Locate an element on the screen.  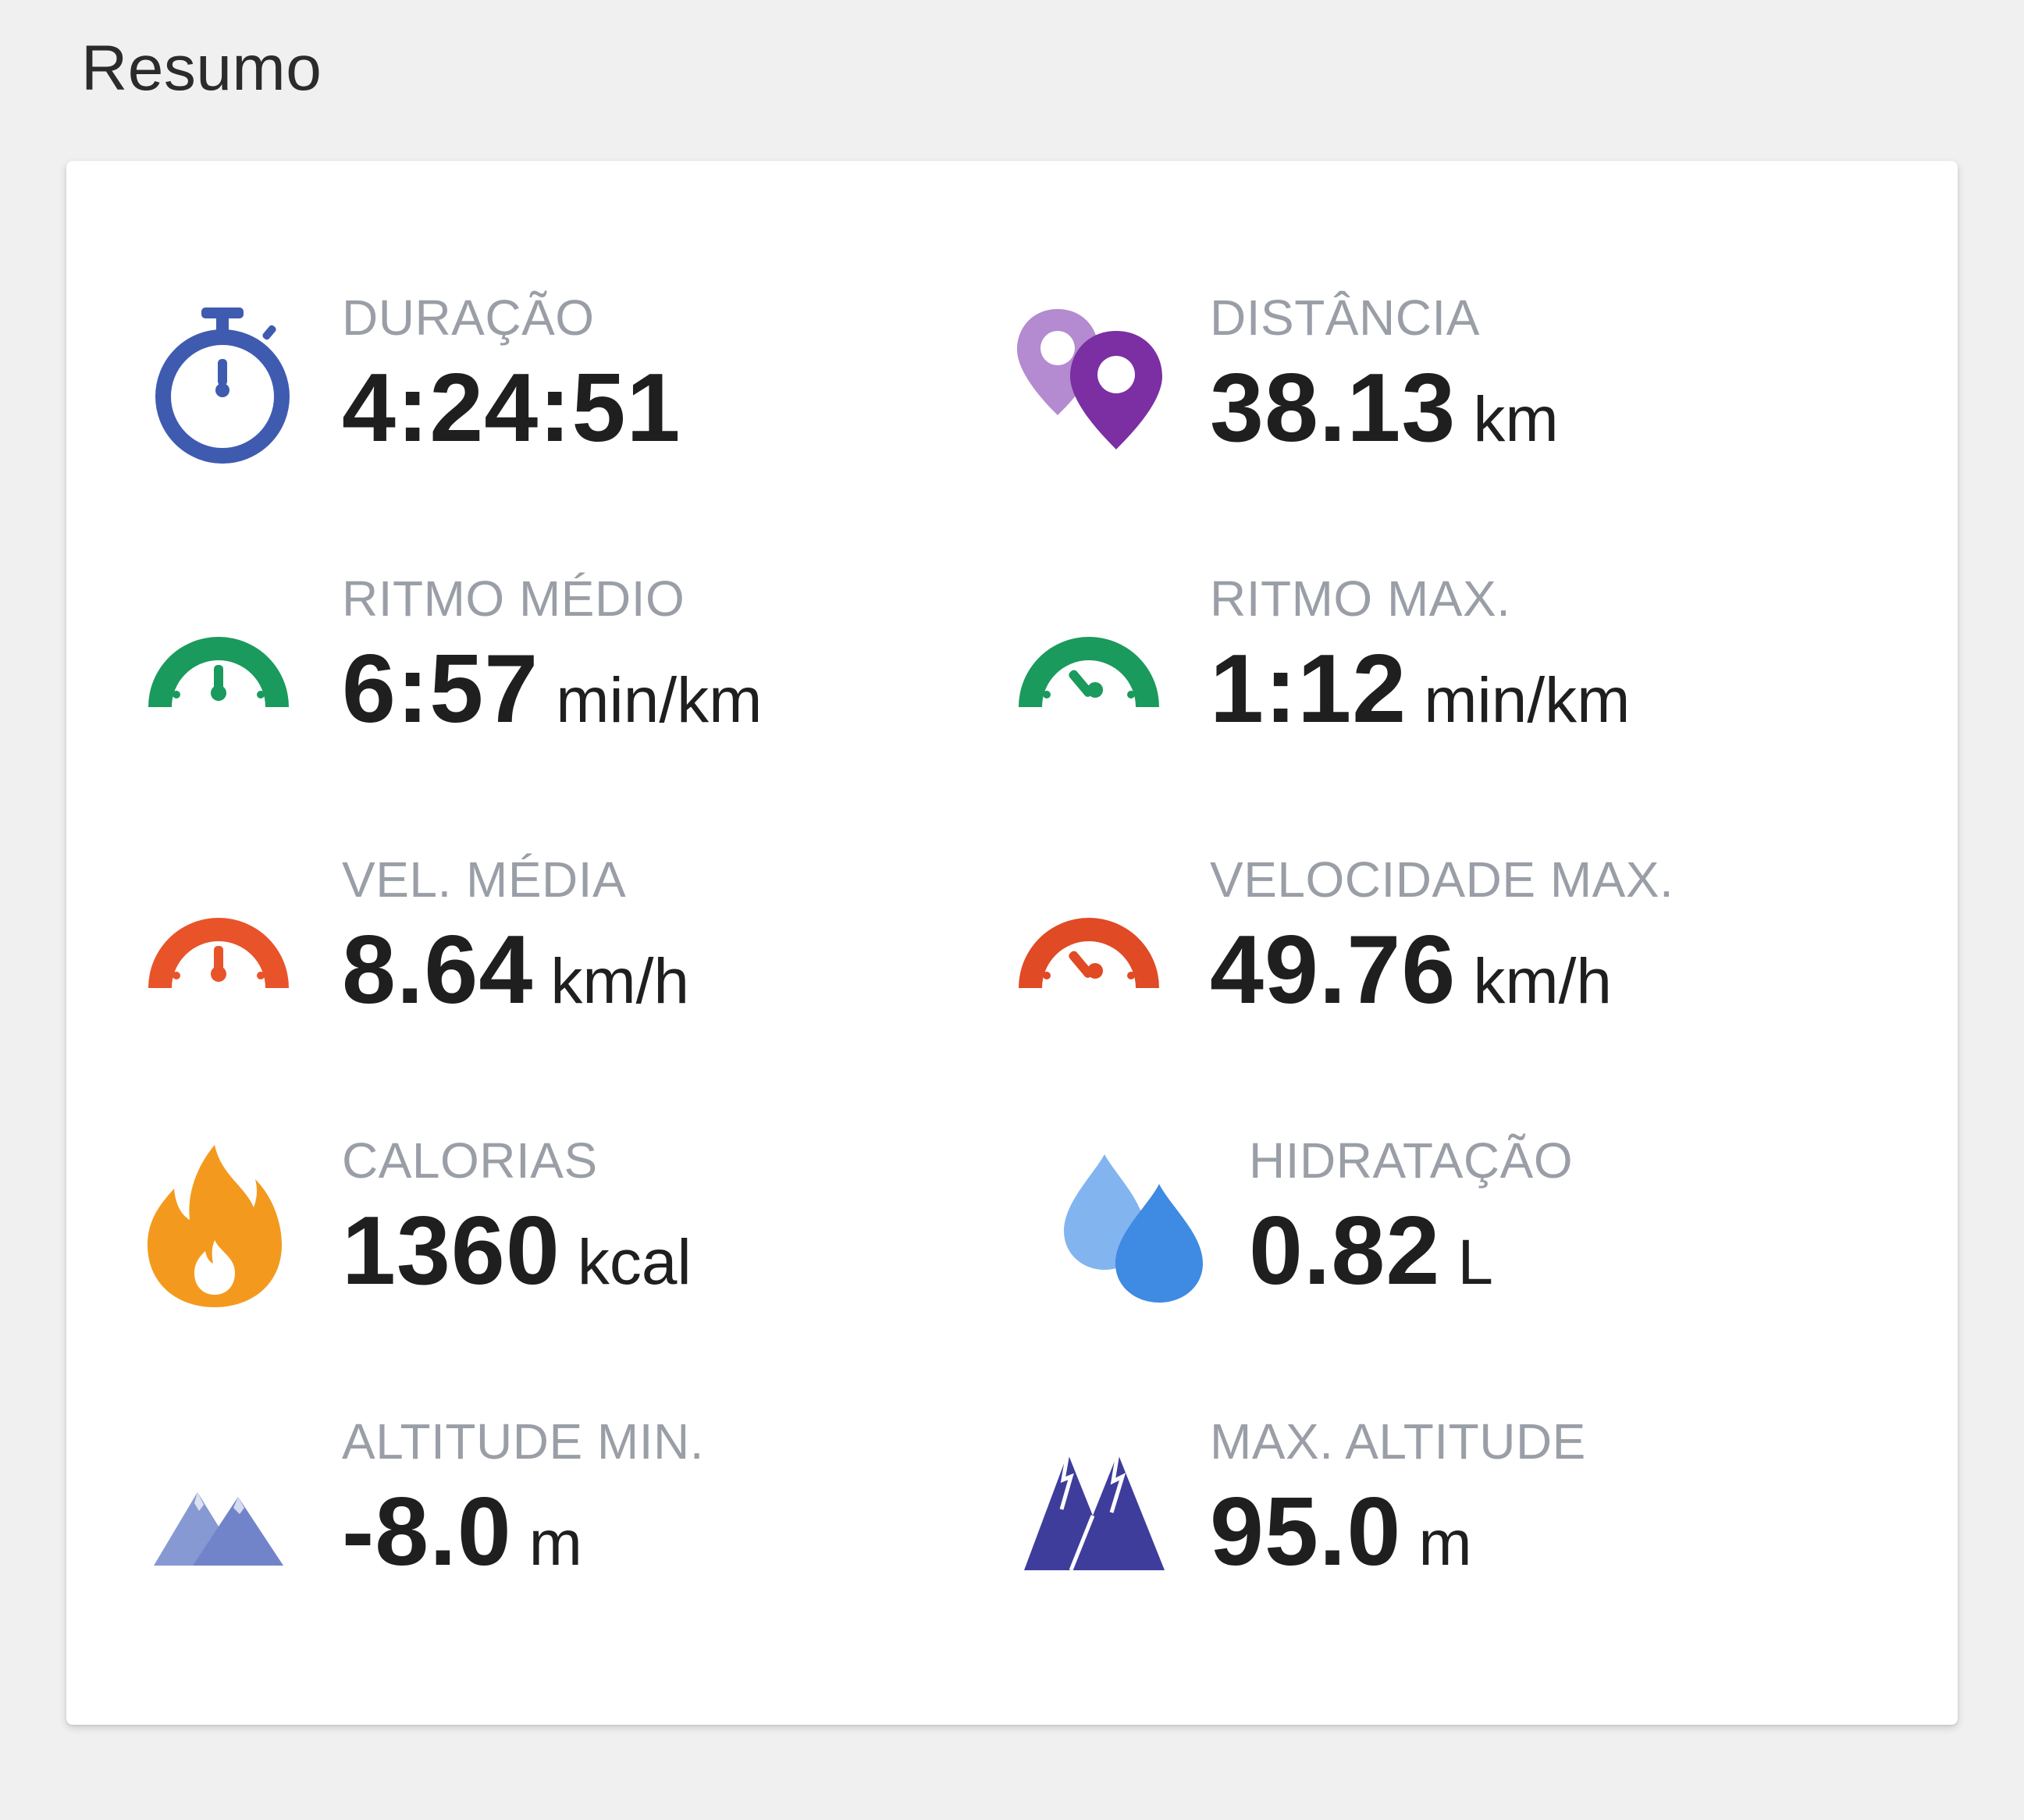
max-pace-unit: min/km is located at coordinates (1527, 700).